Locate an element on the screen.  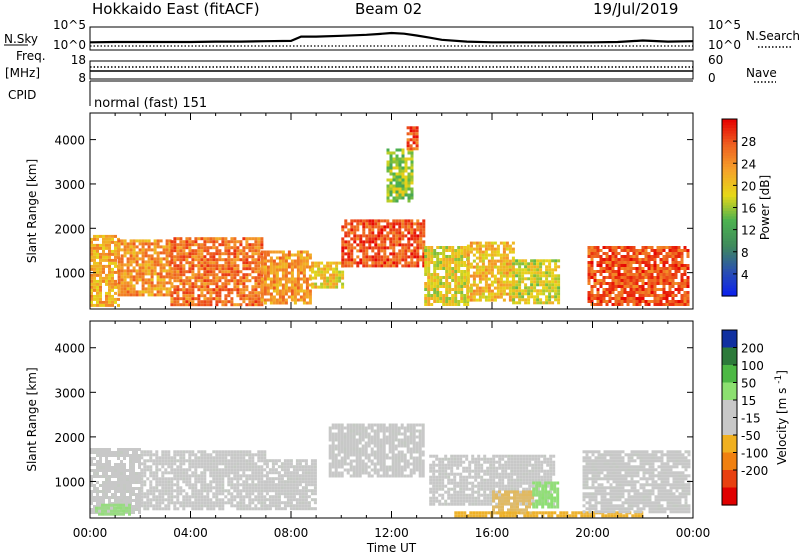
power-ytick-label-1000: 1000 is located at coordinates (69, 274).